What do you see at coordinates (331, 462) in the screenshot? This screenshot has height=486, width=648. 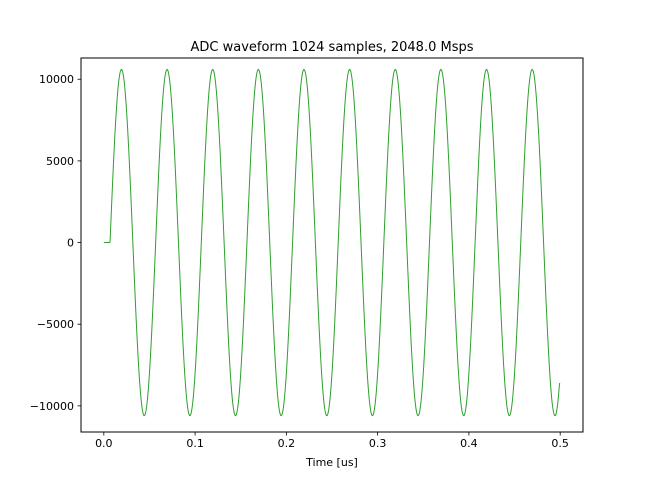 I see `x-axis-label: Time [us]` at bounding box center [331, 462].